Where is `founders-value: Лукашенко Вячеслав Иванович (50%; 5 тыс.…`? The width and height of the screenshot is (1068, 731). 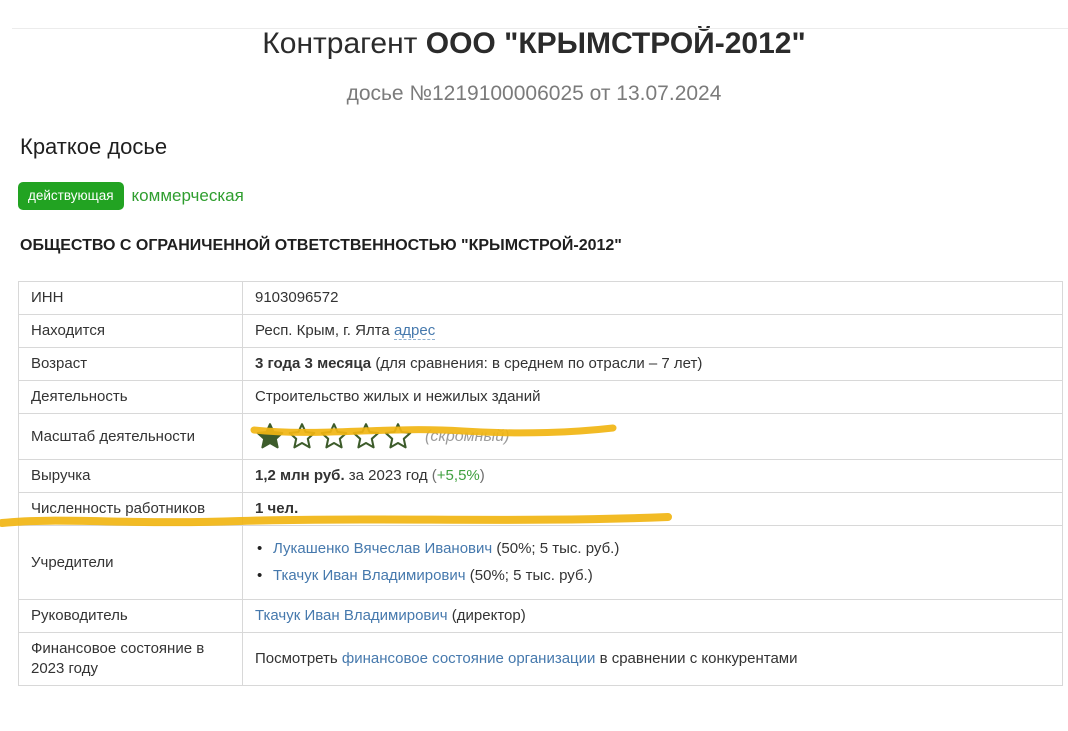 founders-value: Лукашенко Вячеслав Иванович (50%; 5 тыс.… is located at coordinates (652, 562).